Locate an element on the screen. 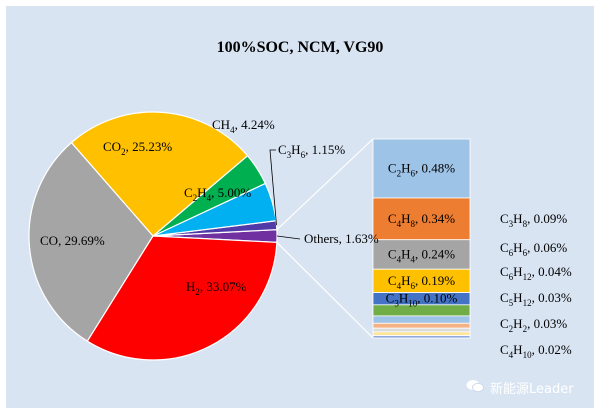  connector-line-top is located at coordinates (325, 184).